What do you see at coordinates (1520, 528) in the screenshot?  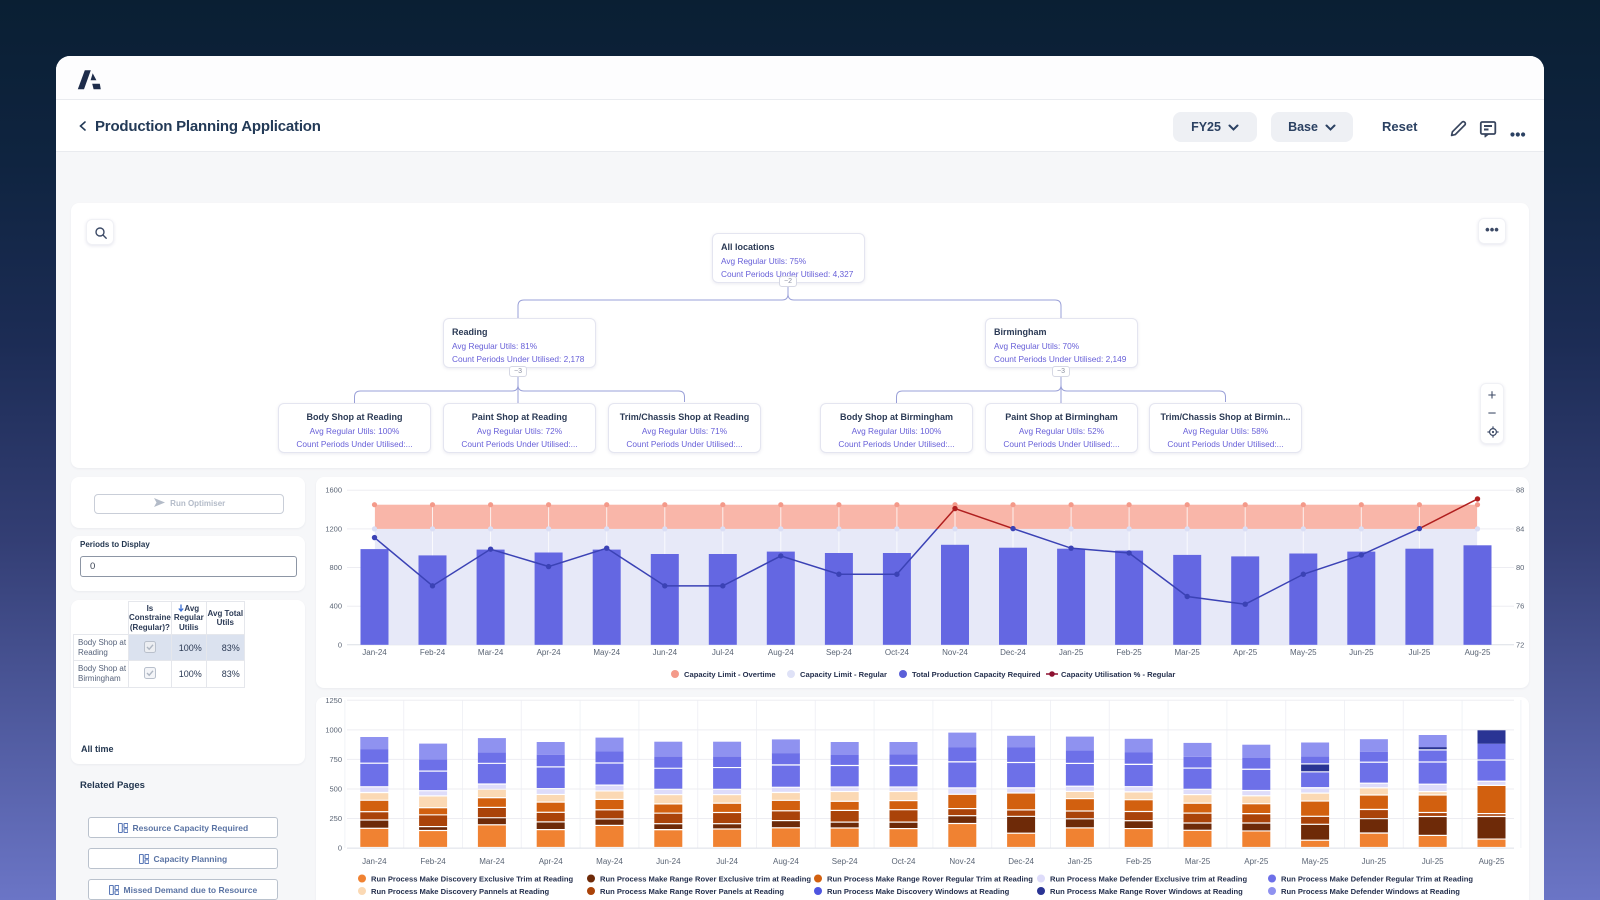 I see `svg-text: 84` at bounding box center [1520, 528].